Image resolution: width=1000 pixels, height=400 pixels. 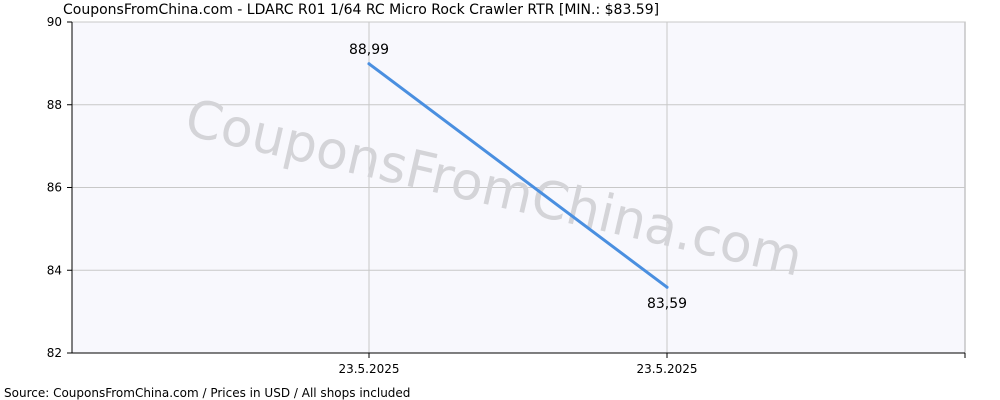 I want to click on y-tick-label: 88, so click(x=54, y=105).